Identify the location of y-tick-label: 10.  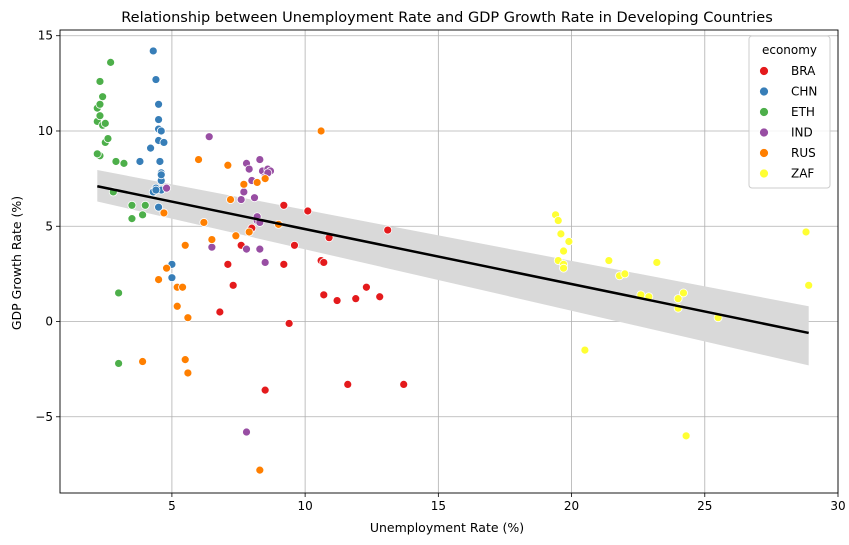
(45, 131).